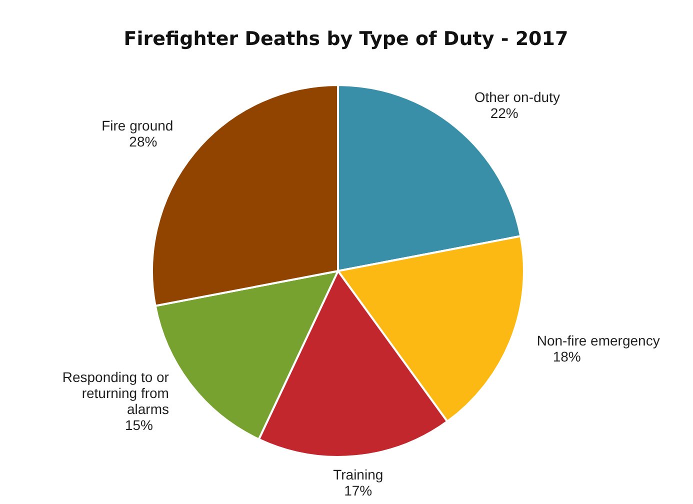  What do you see at coordinates (504, 112) in the screenshot?
I see `data-label: 22%` at bounding box center [504, 112].